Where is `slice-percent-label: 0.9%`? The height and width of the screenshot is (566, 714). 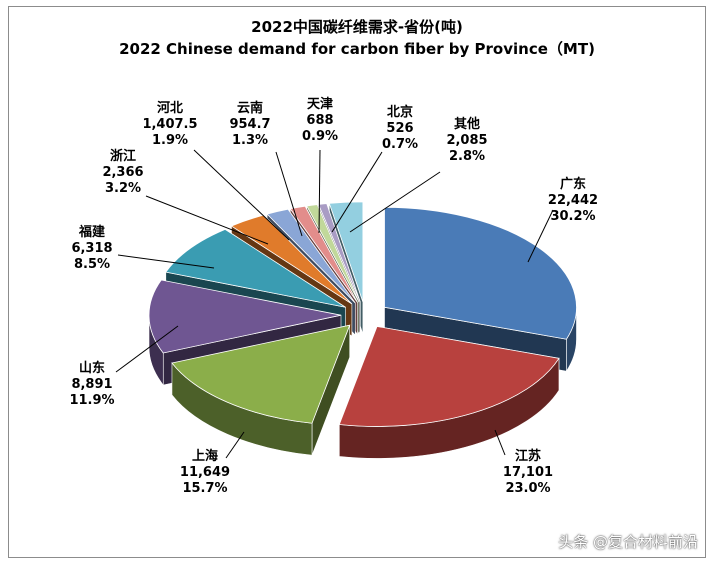
slice-percent-label: 0.9% is located at coordinates (320, 136).